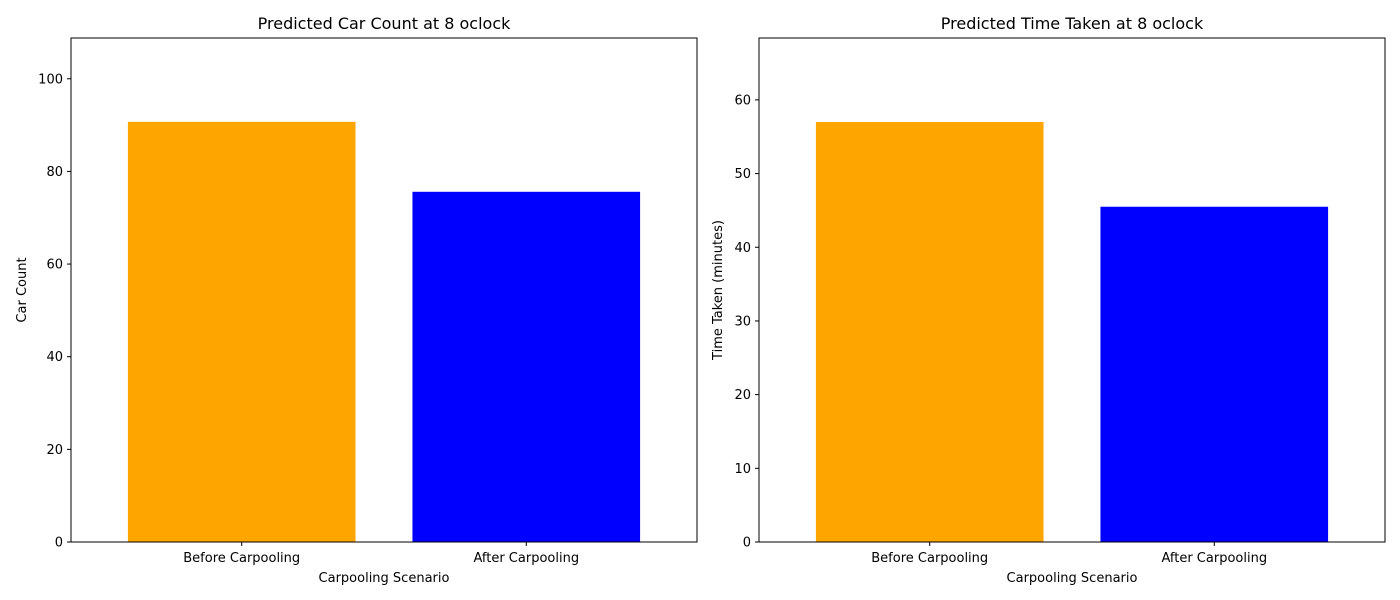 The image size is (1400, 600). What do you see at coordinates (22, 289) in the screenshot?
I see `y-axis-label: Car Count` at bounding box center [22, 289].